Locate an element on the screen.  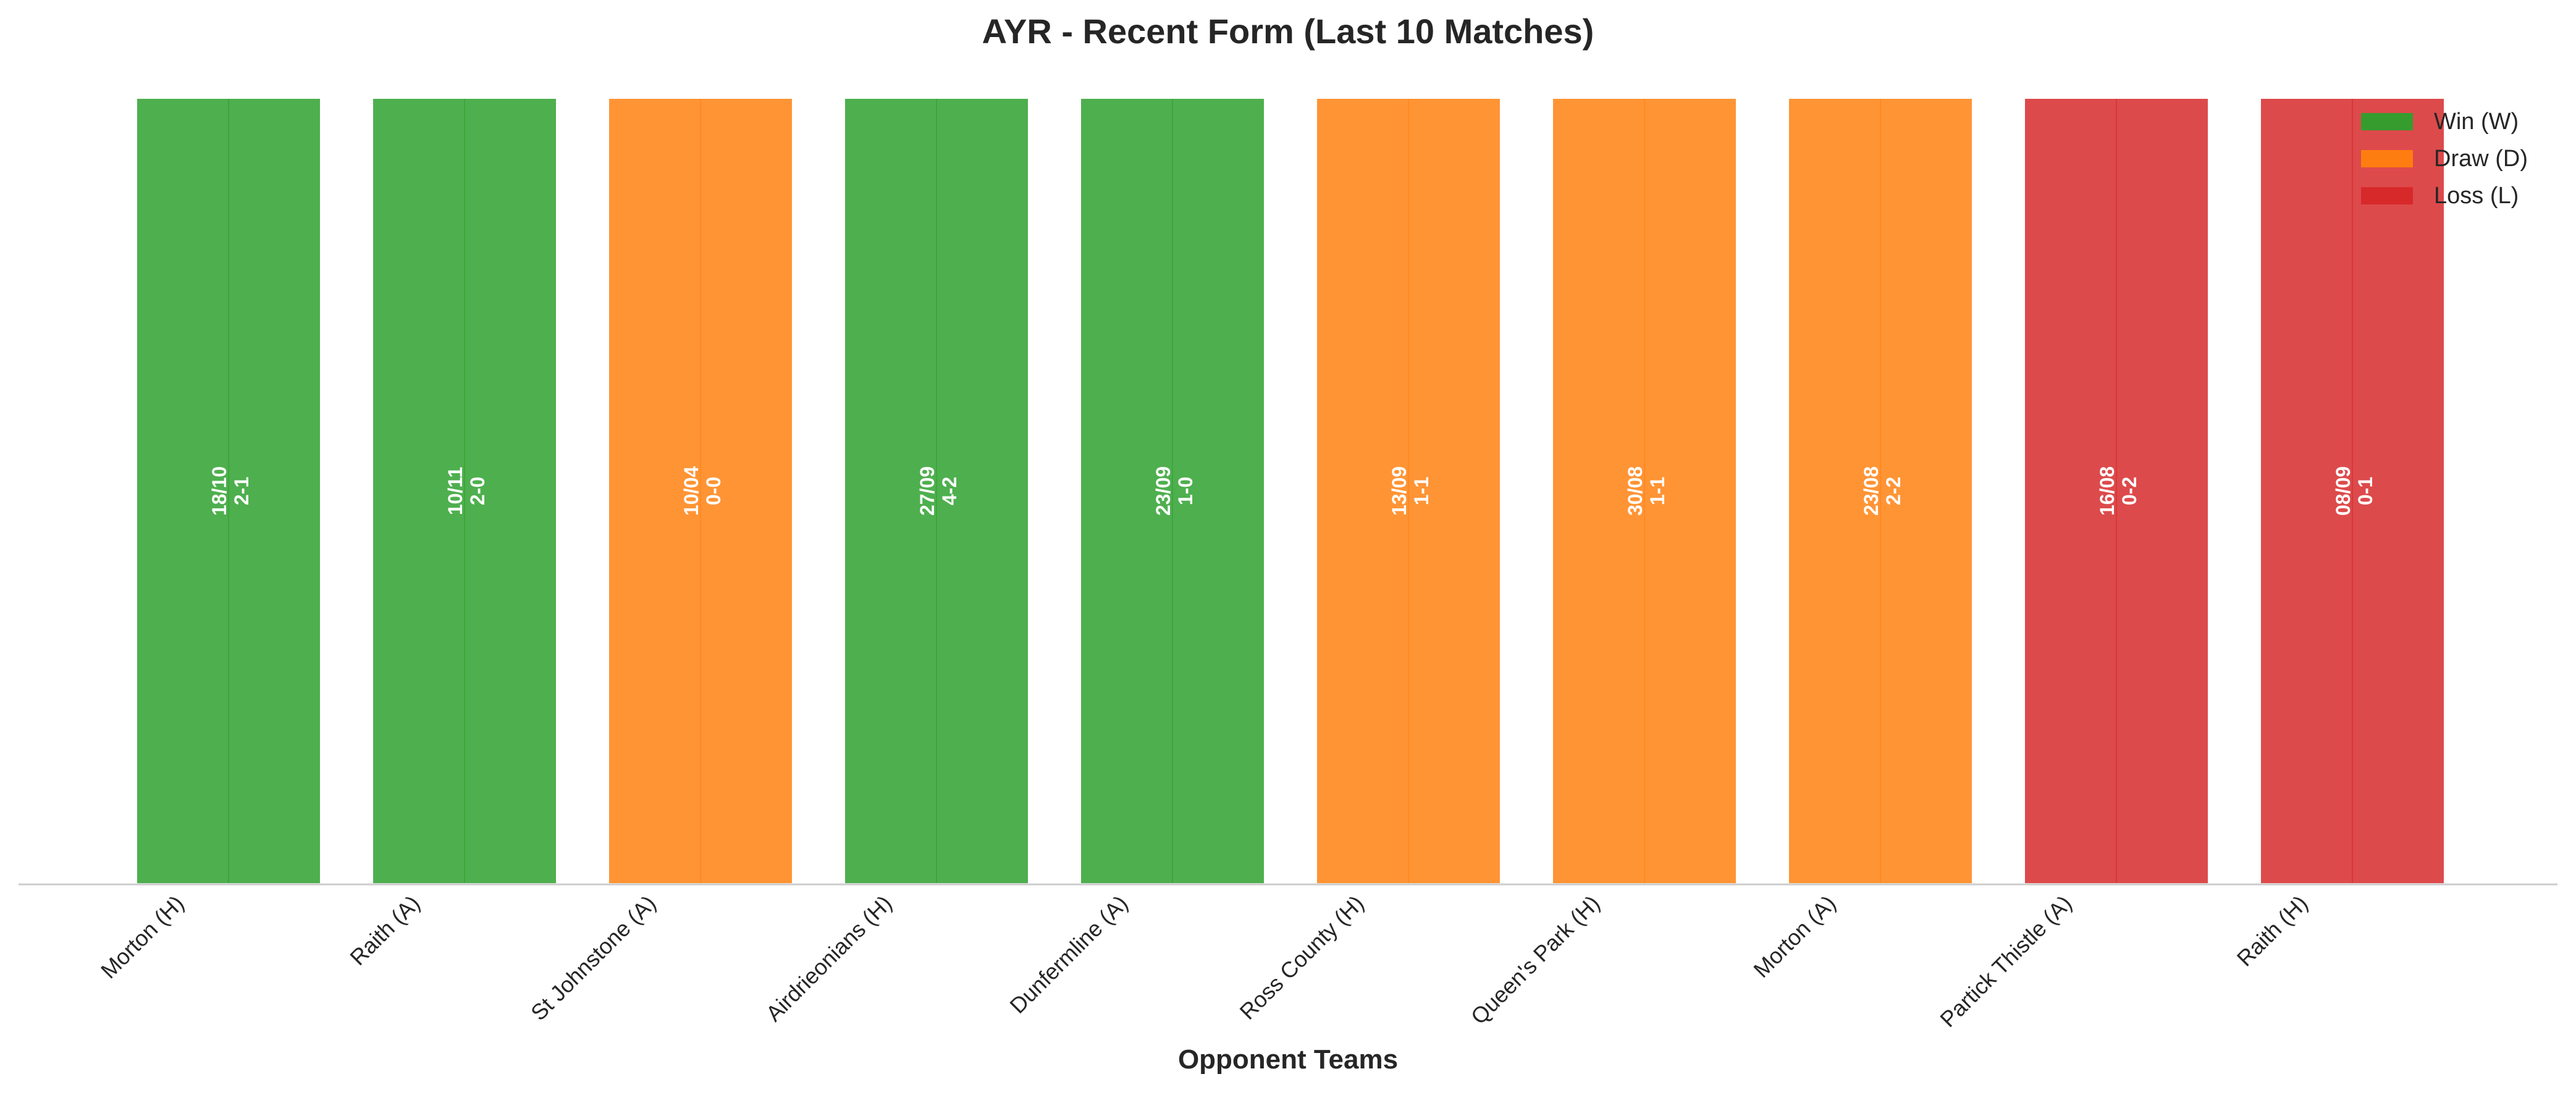
legend-label: Loss (L) is located at coordinates (2476, 196).